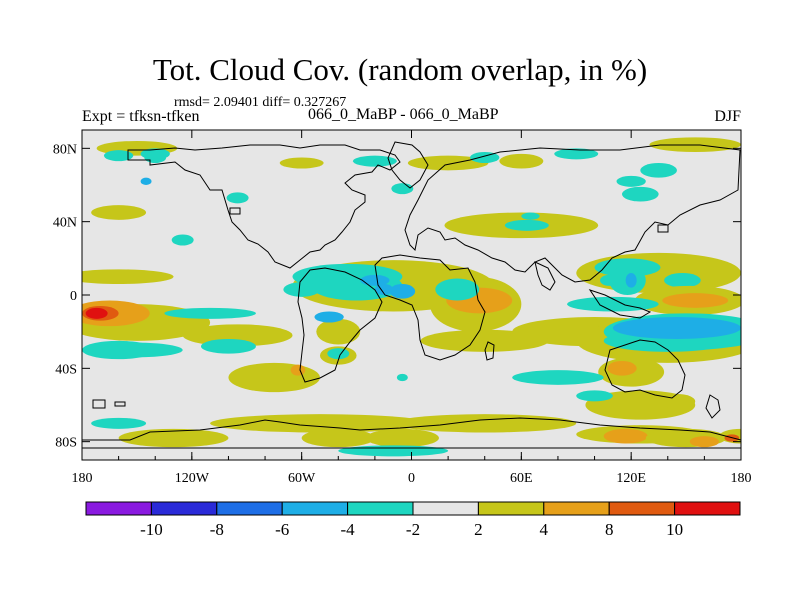 The width and height of the screenshot is (800, 600). I want to click on lon-tick-label-2: 60W, so click(302, 478).